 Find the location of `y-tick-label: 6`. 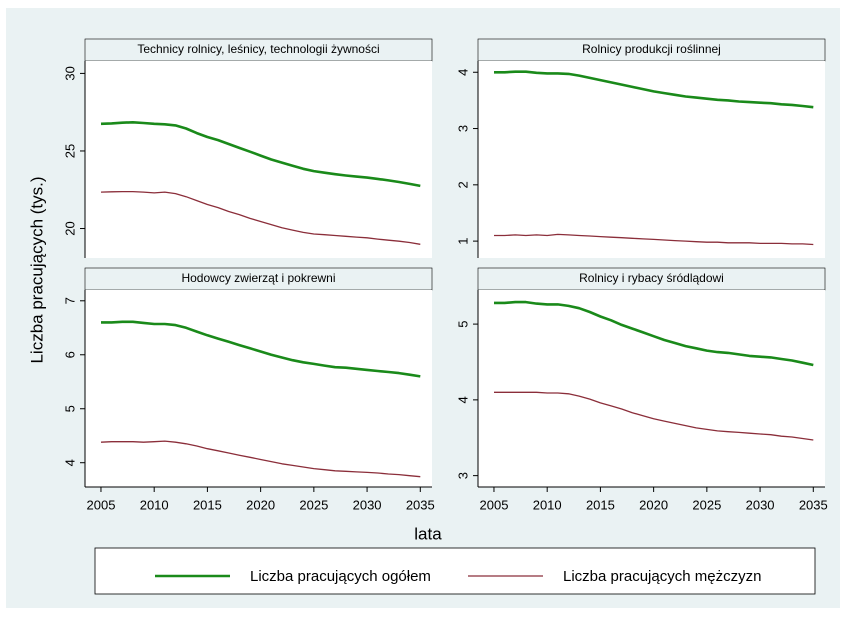

y-tick-label: 6 is located at coordinates (69, 354).